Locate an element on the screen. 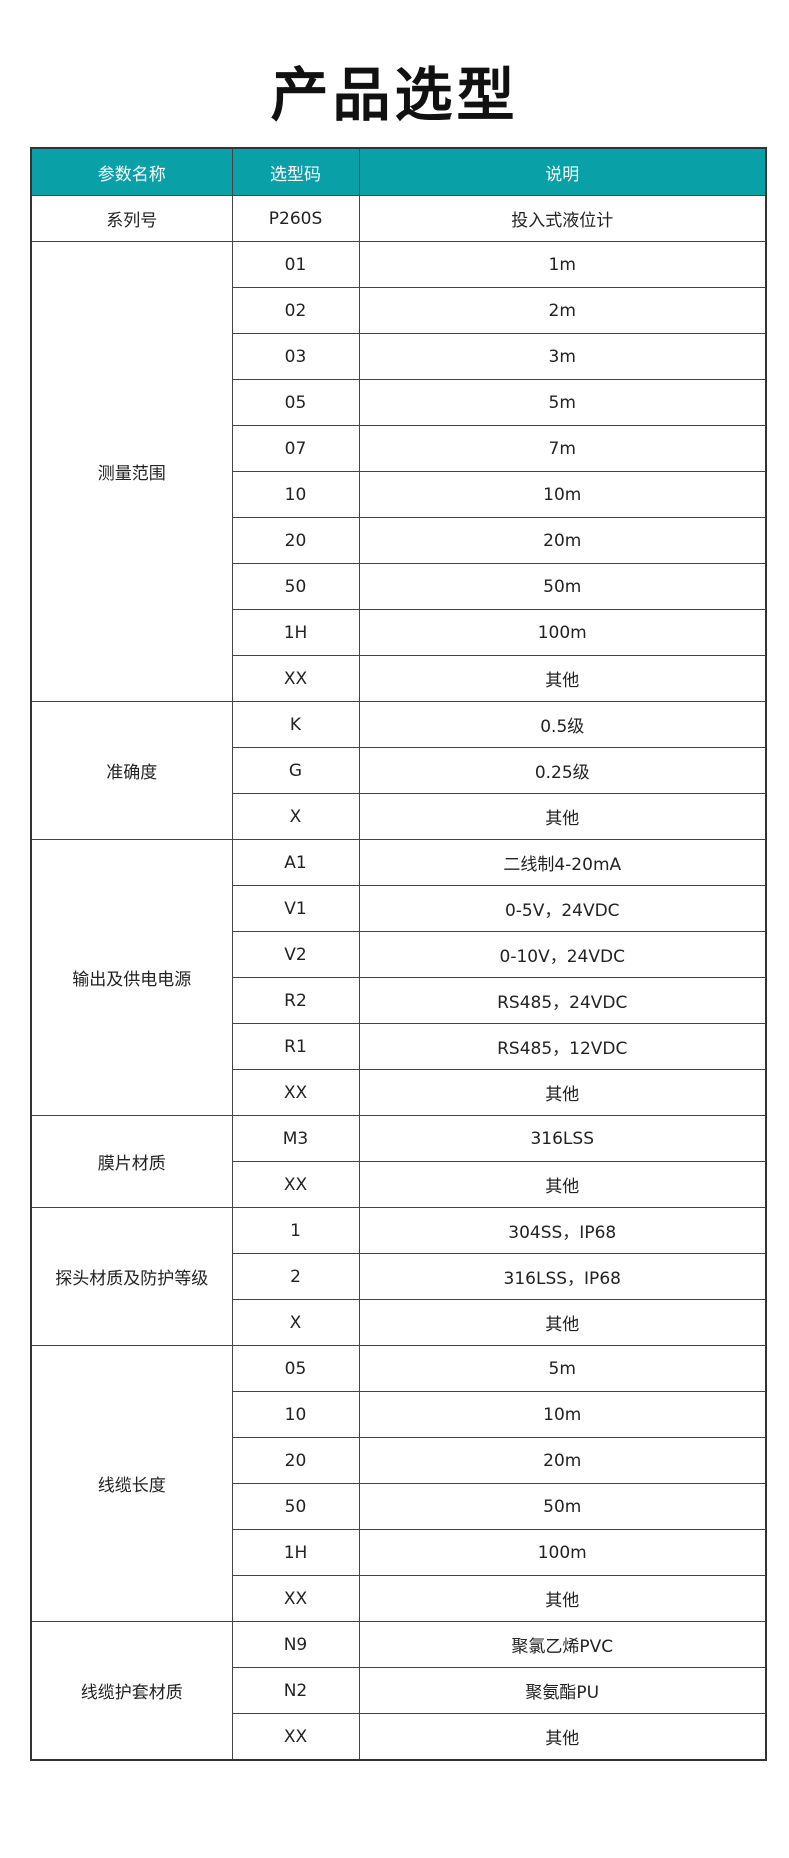 The width and height of the screenshot is (789, 1858). table-row: 02 2m is located at coordinates (399, 310).